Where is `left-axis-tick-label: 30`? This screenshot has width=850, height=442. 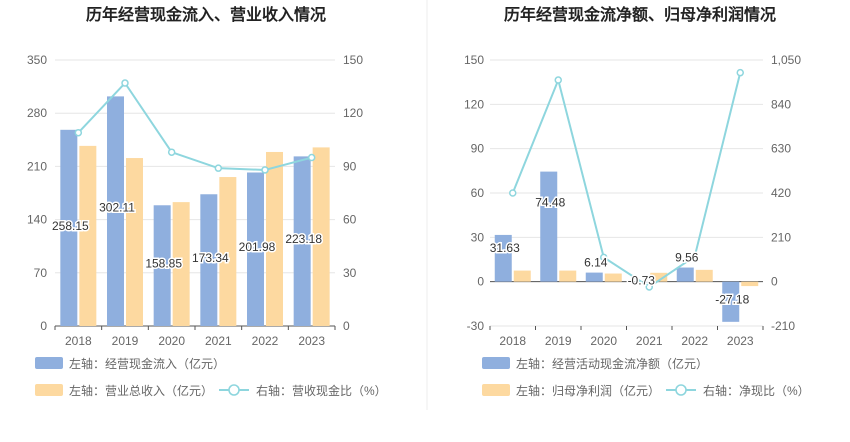 left-axis-tick-label: 30 is located at coordinates (478, 237).